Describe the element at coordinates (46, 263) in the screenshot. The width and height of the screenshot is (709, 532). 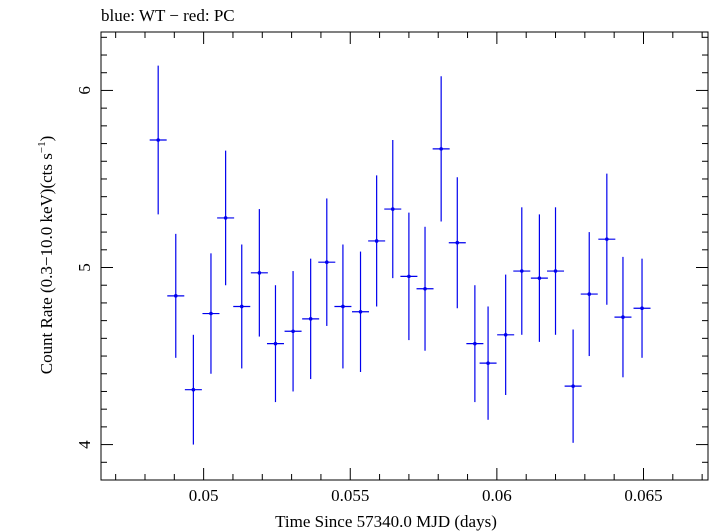
I see `y-axis-label-main: Count Rate (0.3−10.0 keV)(cts s` at that location.